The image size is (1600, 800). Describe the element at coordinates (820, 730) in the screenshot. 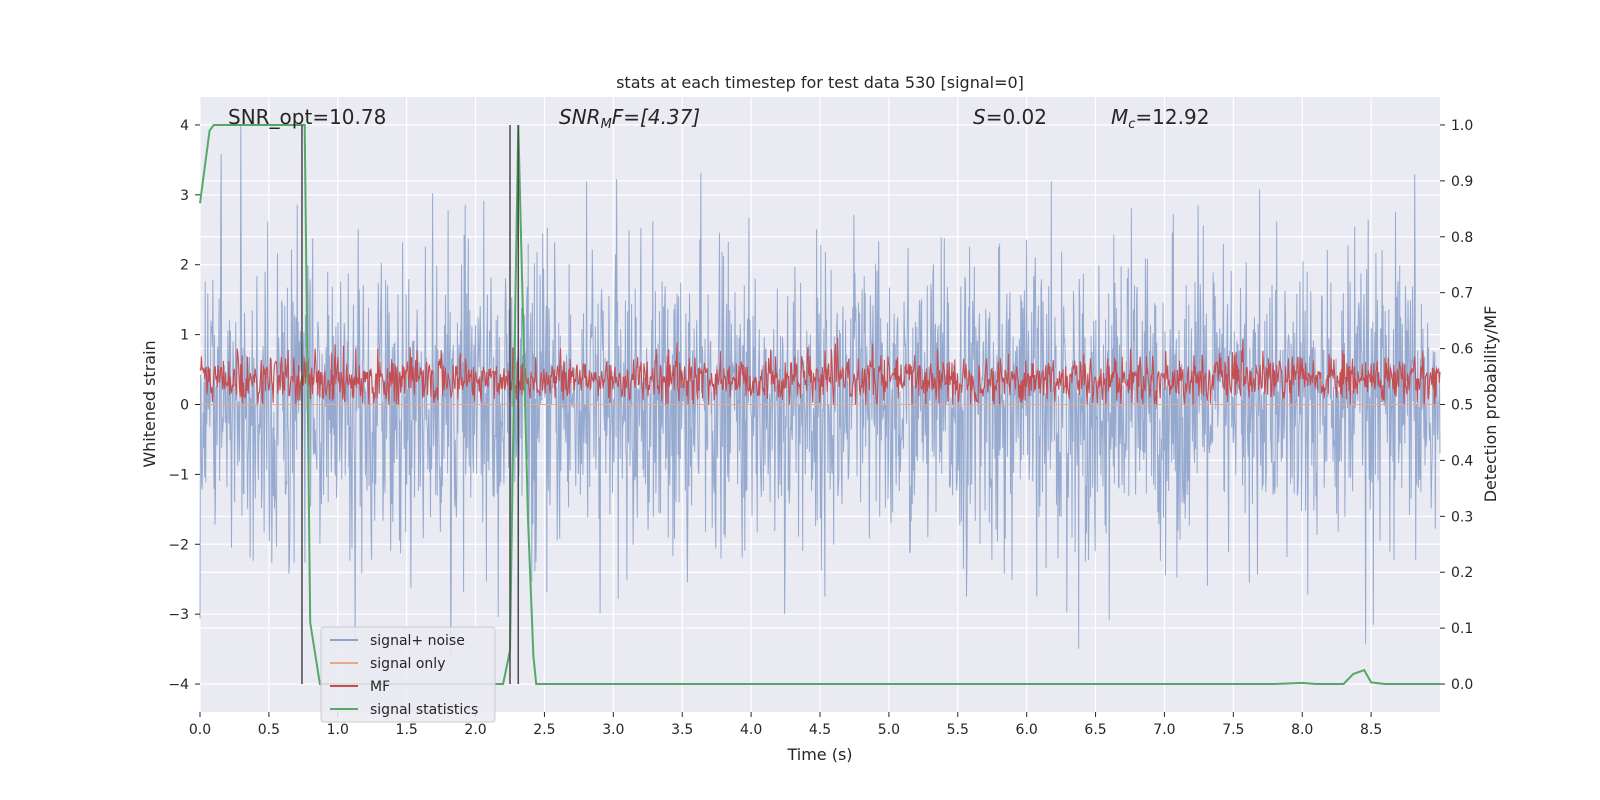

I see `x-tick-label: 4.5` at that location.